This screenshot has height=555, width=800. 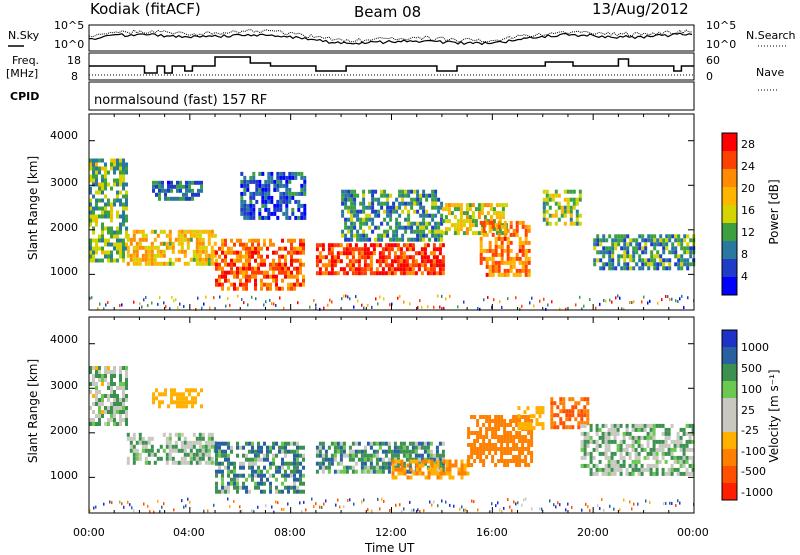 I want to click on noise-axis-top-left: 10^5, so click(x=69, y=25).